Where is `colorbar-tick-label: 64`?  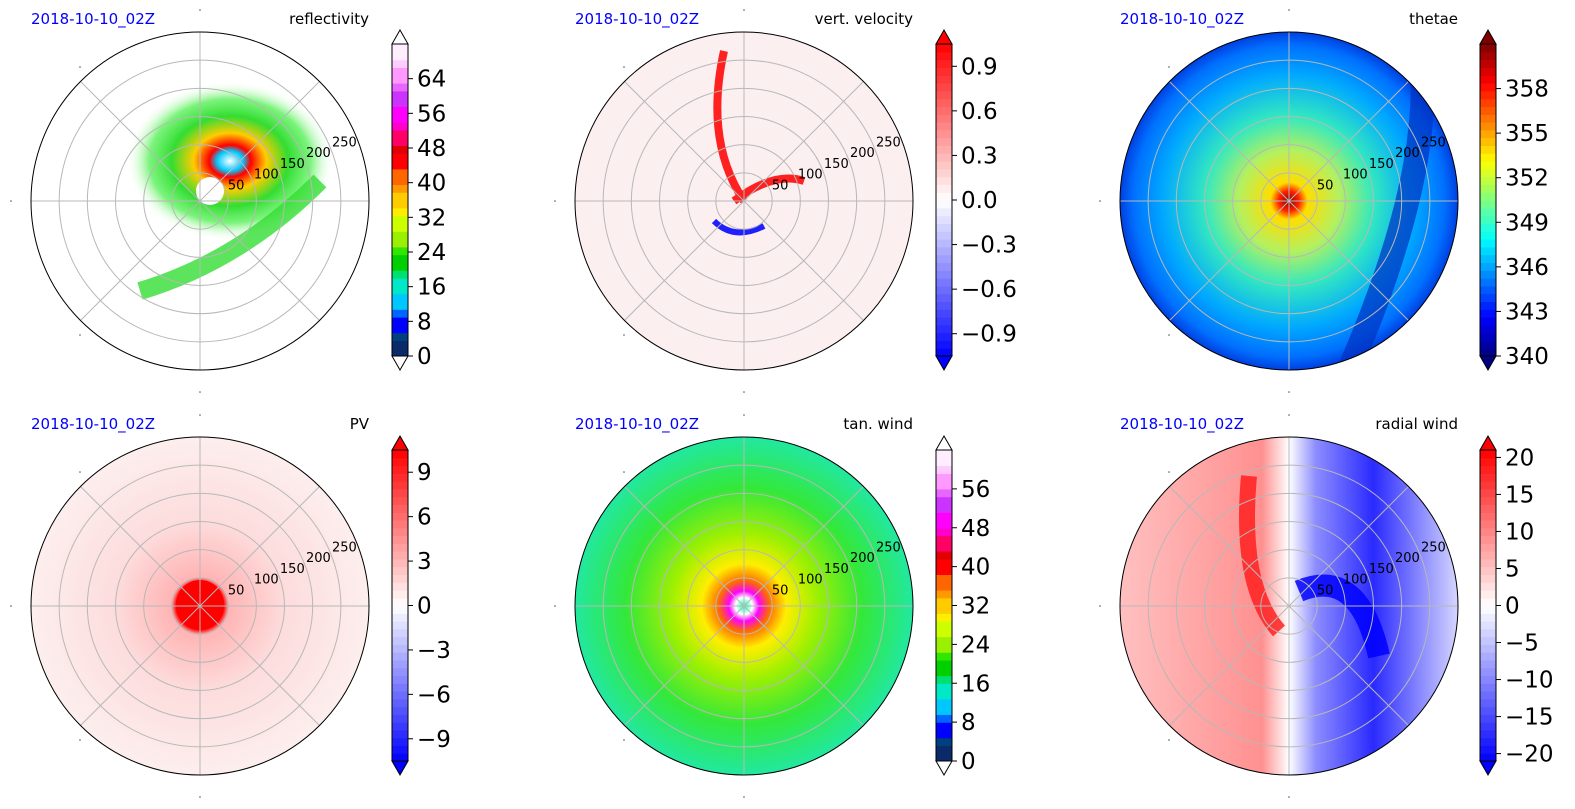 colorbar-tick-label: 64 is located at coordinates (431, 80).